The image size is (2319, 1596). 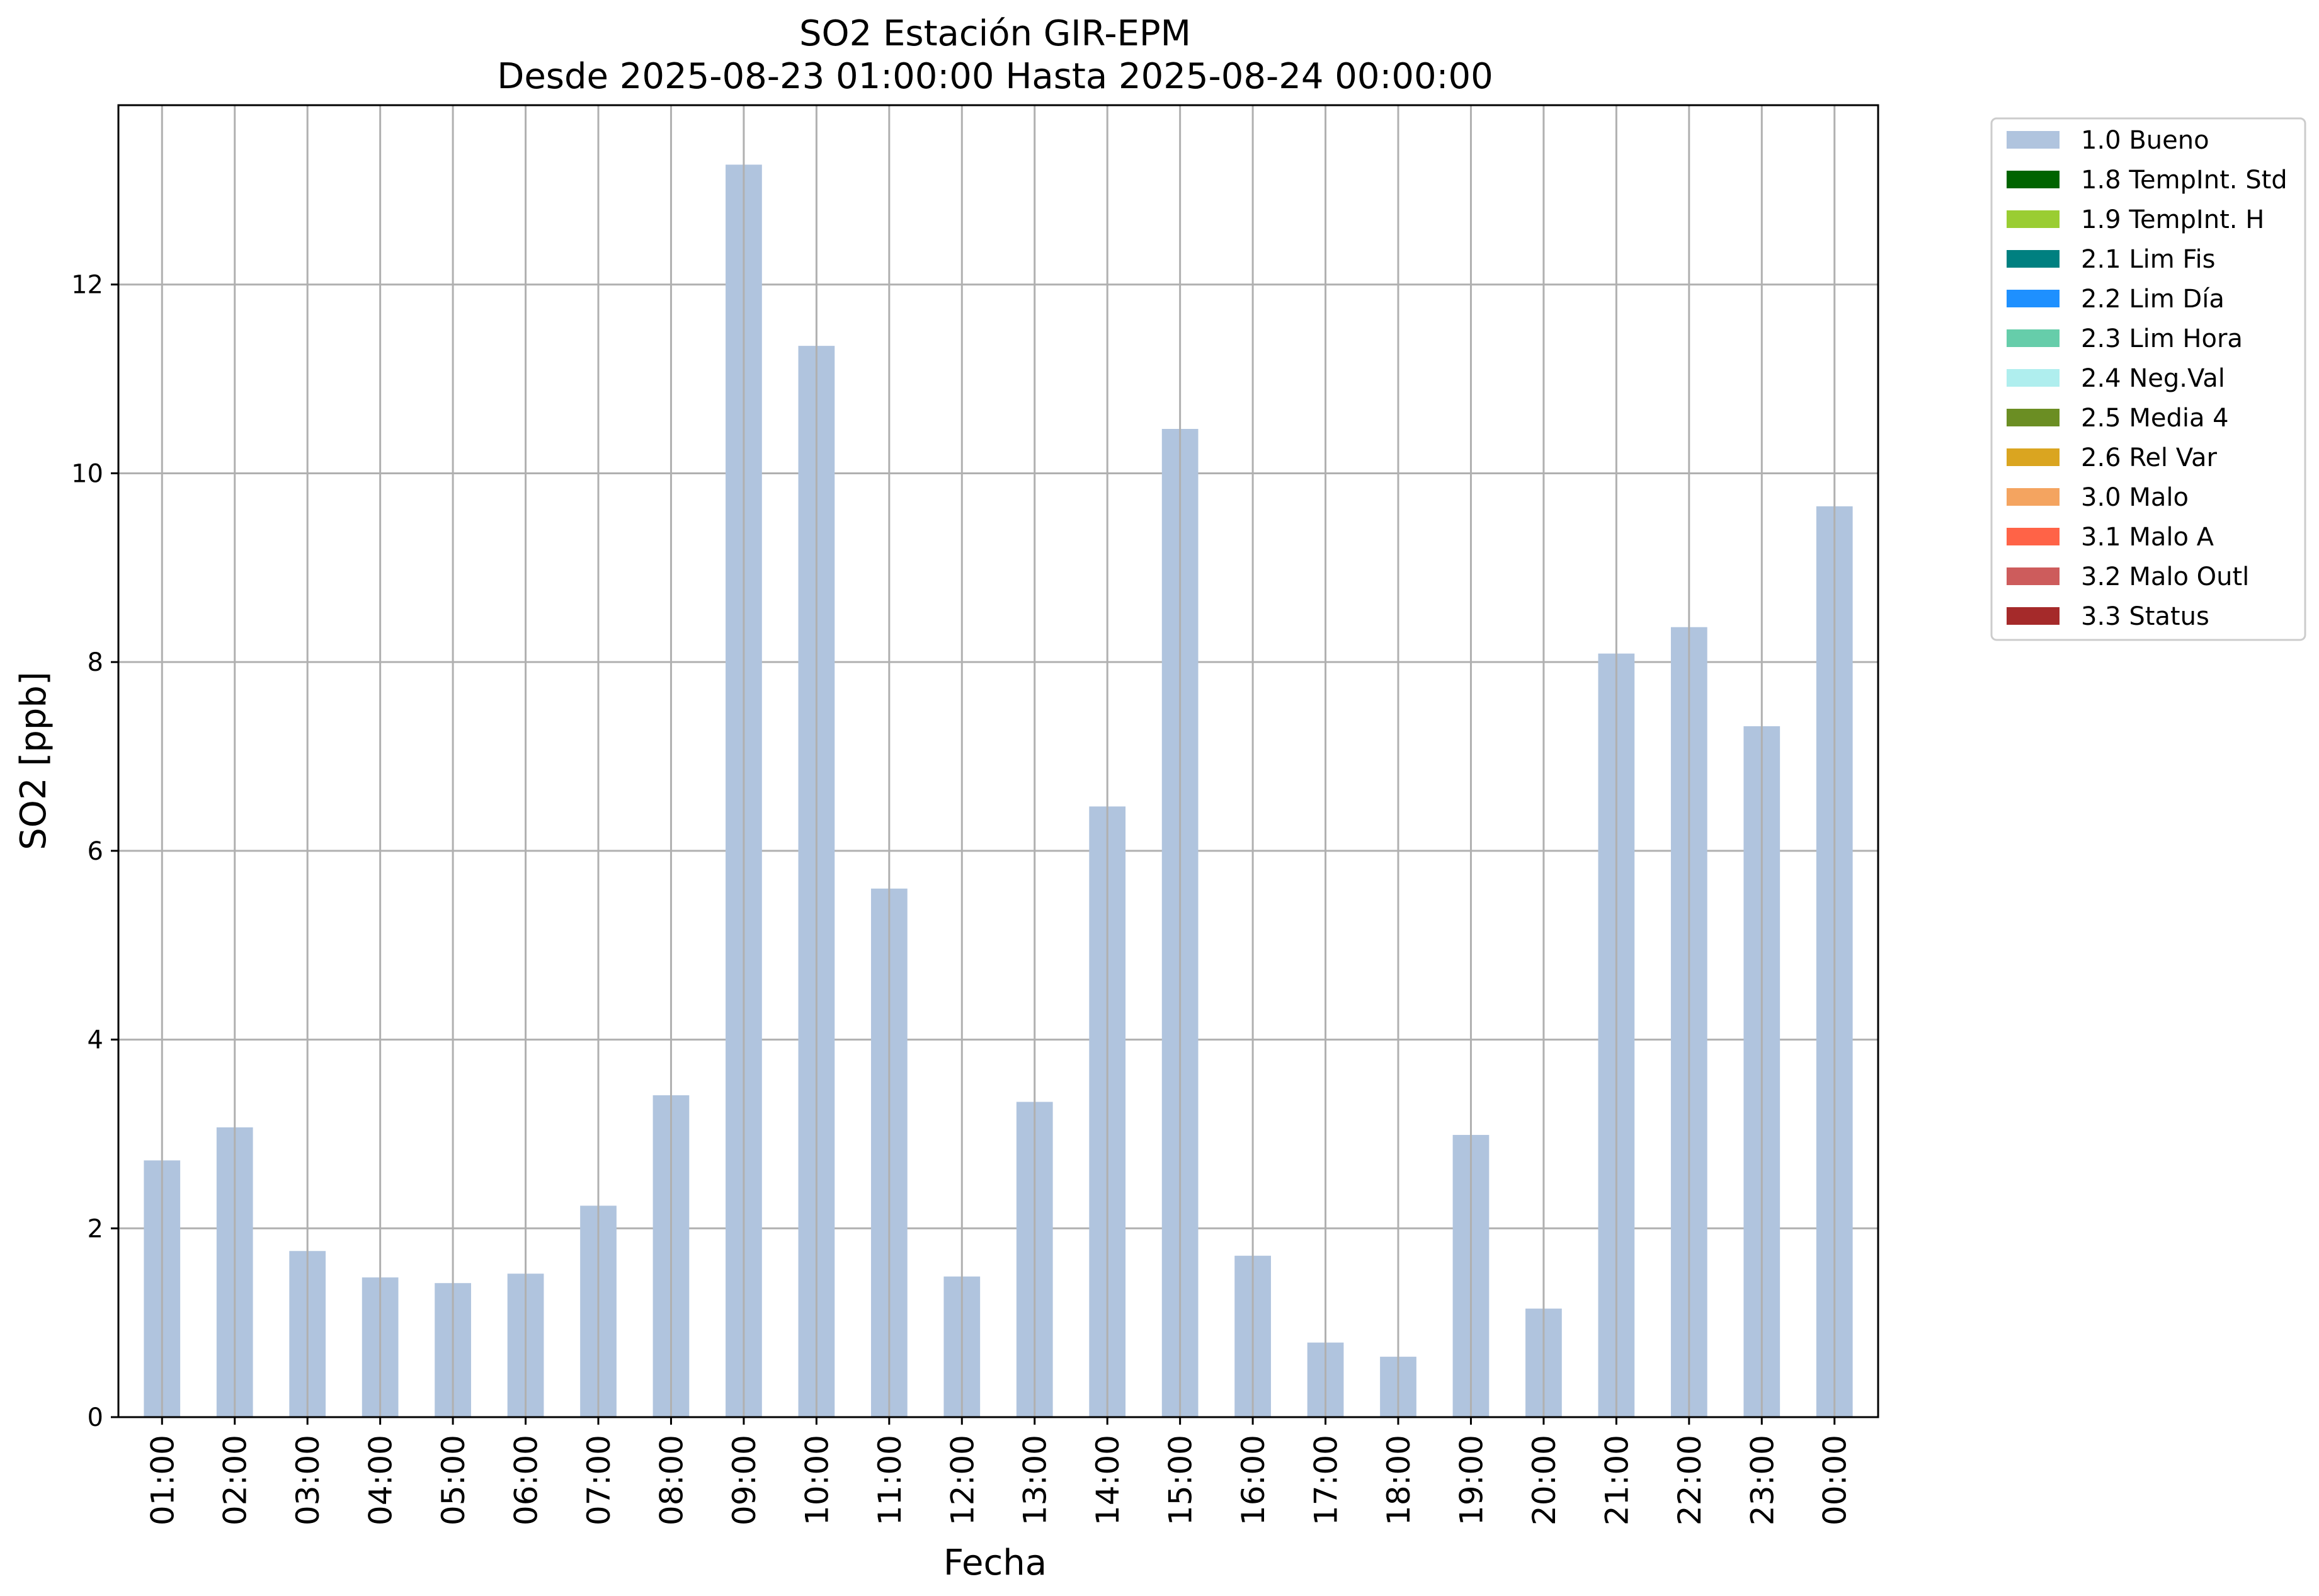 What do you see at coordinates (1253, 1480) in the screenshot?
I see `x-tick-label: 16:00` at bounding box center [1253, 1480].